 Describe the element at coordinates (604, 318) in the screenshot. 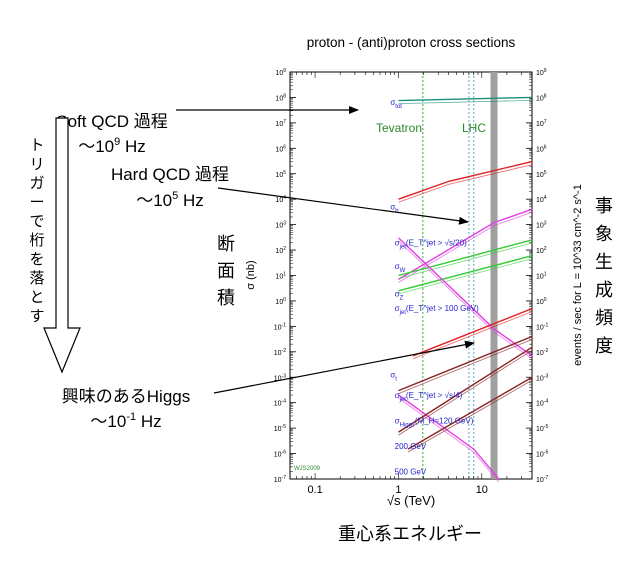

I see `vertical-char: 頻` at that location.